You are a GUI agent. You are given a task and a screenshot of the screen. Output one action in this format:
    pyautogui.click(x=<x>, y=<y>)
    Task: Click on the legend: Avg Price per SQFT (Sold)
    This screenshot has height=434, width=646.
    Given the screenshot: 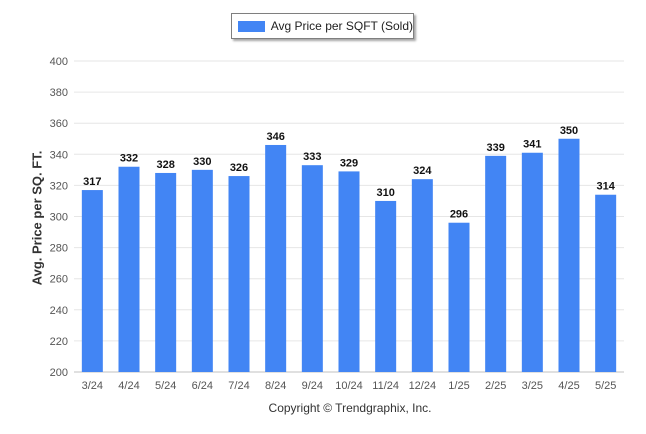 What is the action you would take?
    pyautogui.click(x=322, y=26)
    